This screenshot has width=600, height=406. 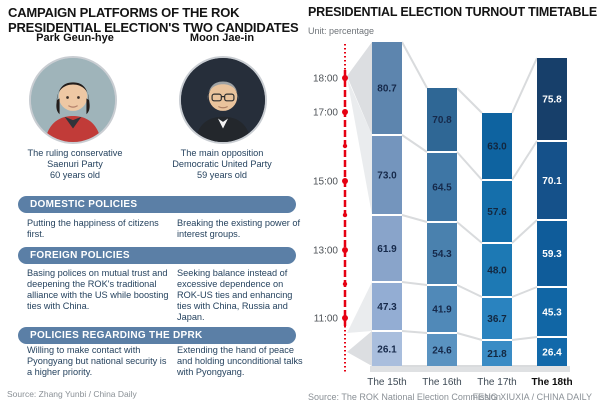 What do you see at coordinates (157, 204) in the screenshot?
I see `section-header-domestic-policies: DOMESTIC POLICIES` at bounding box center [157, 204].